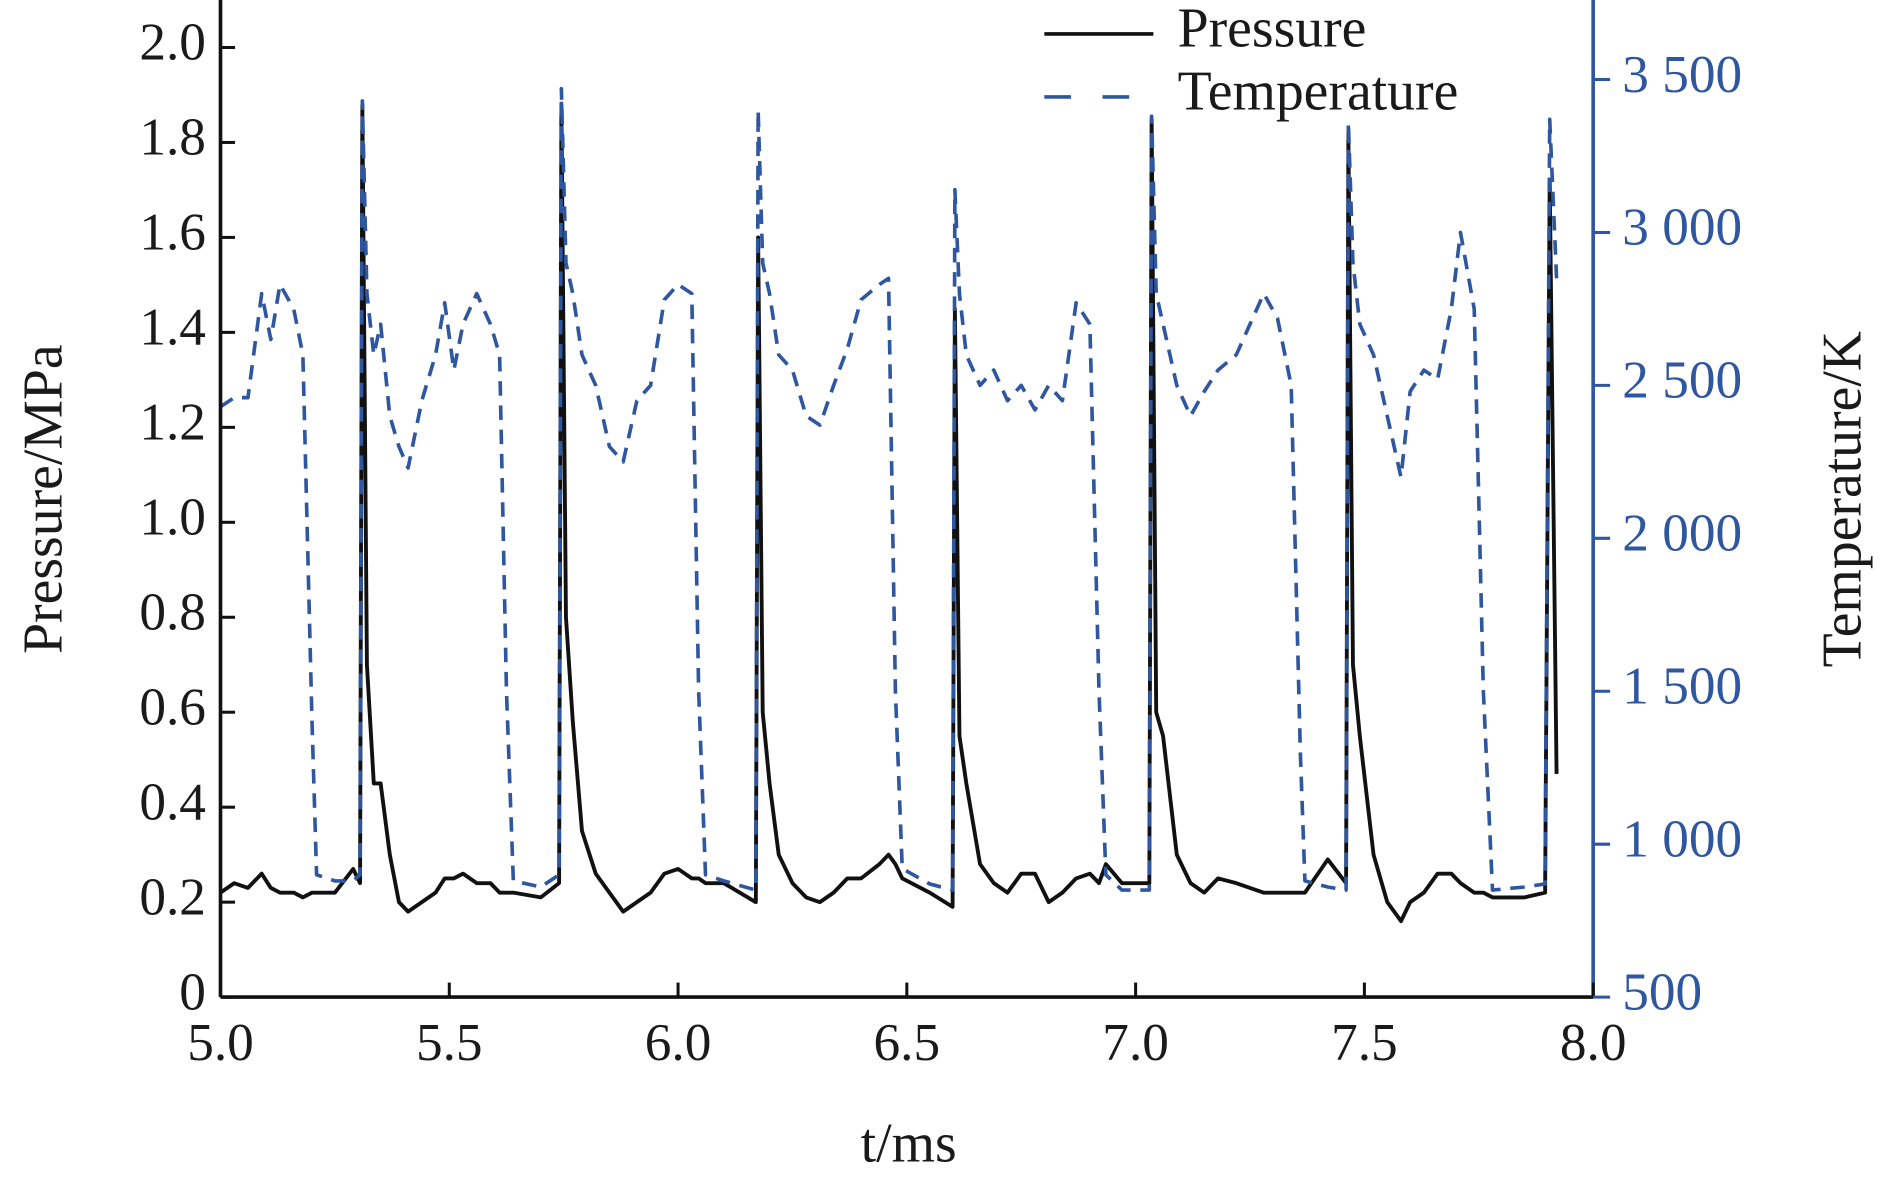 The image size is (1890, 1182). I want to click on y2-axis-label: Temperature/K, so click(1842, 499).